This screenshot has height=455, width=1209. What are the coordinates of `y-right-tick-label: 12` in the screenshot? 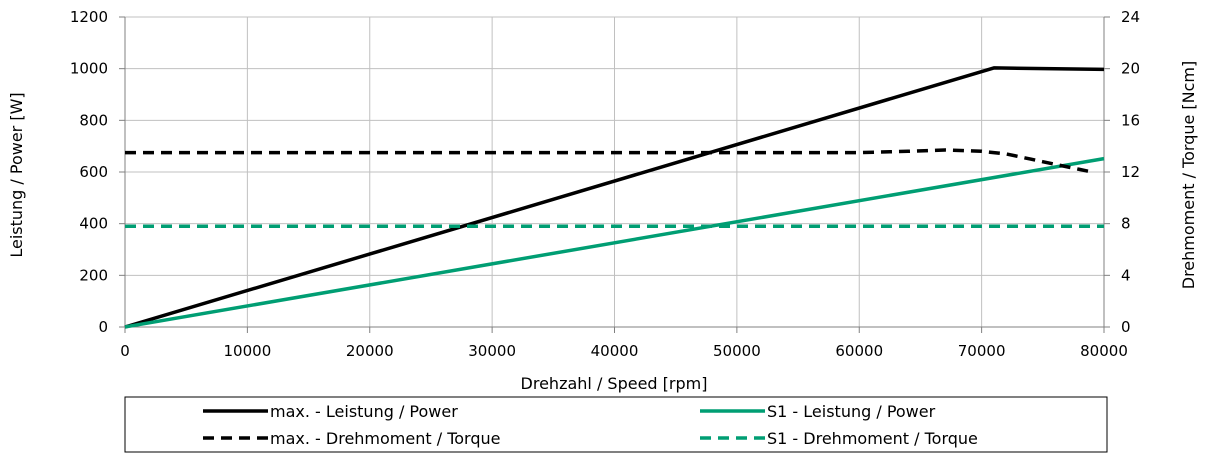 It's located at (1130, 172).